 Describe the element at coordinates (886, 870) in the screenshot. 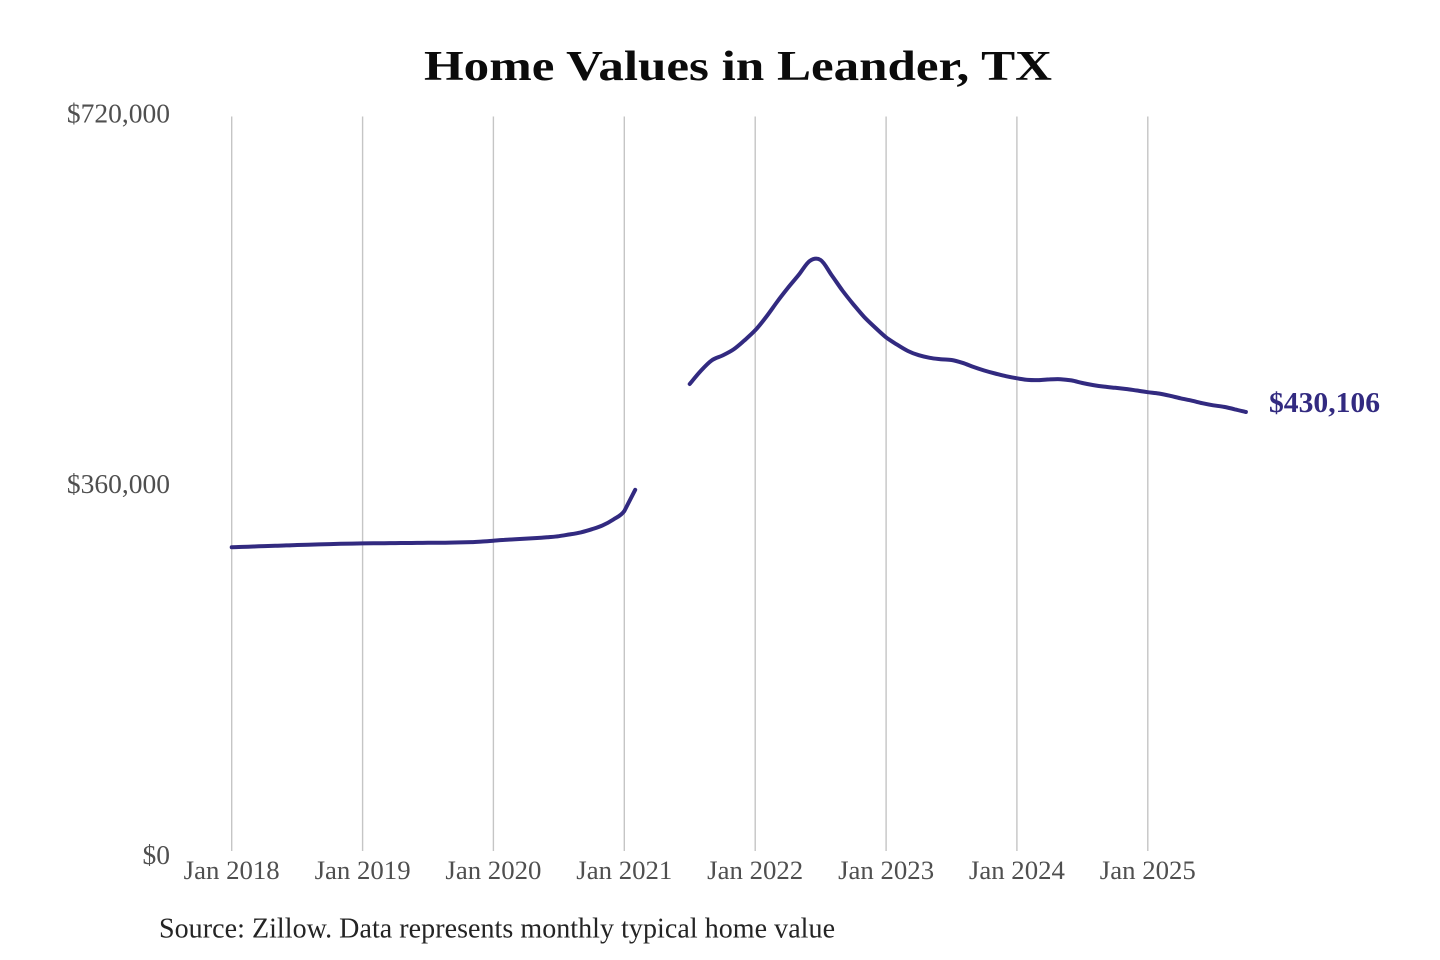

I see `svg-text: Jan 2023` at that location.